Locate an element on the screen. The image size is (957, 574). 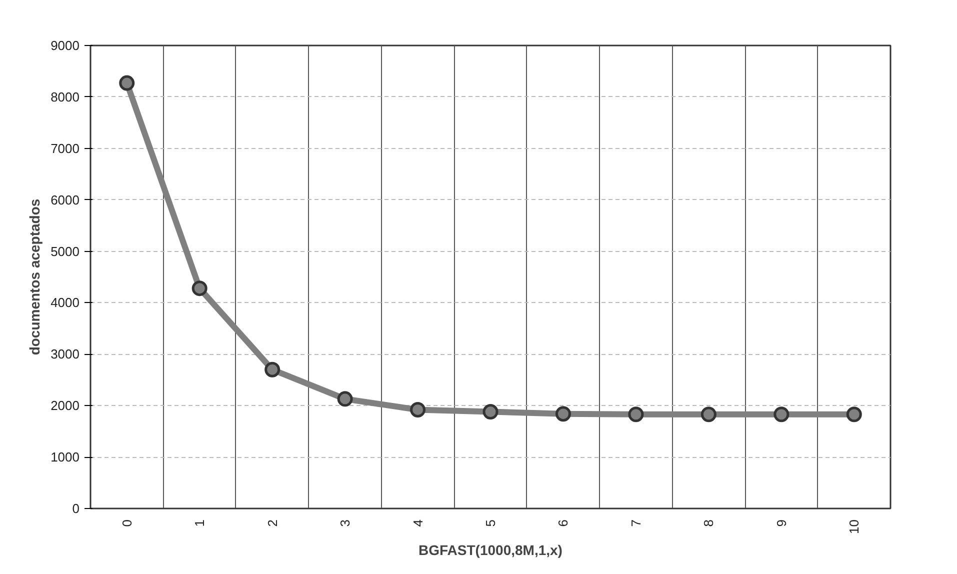
y-tick-label: 4000 is located at coordinates (65, 302).